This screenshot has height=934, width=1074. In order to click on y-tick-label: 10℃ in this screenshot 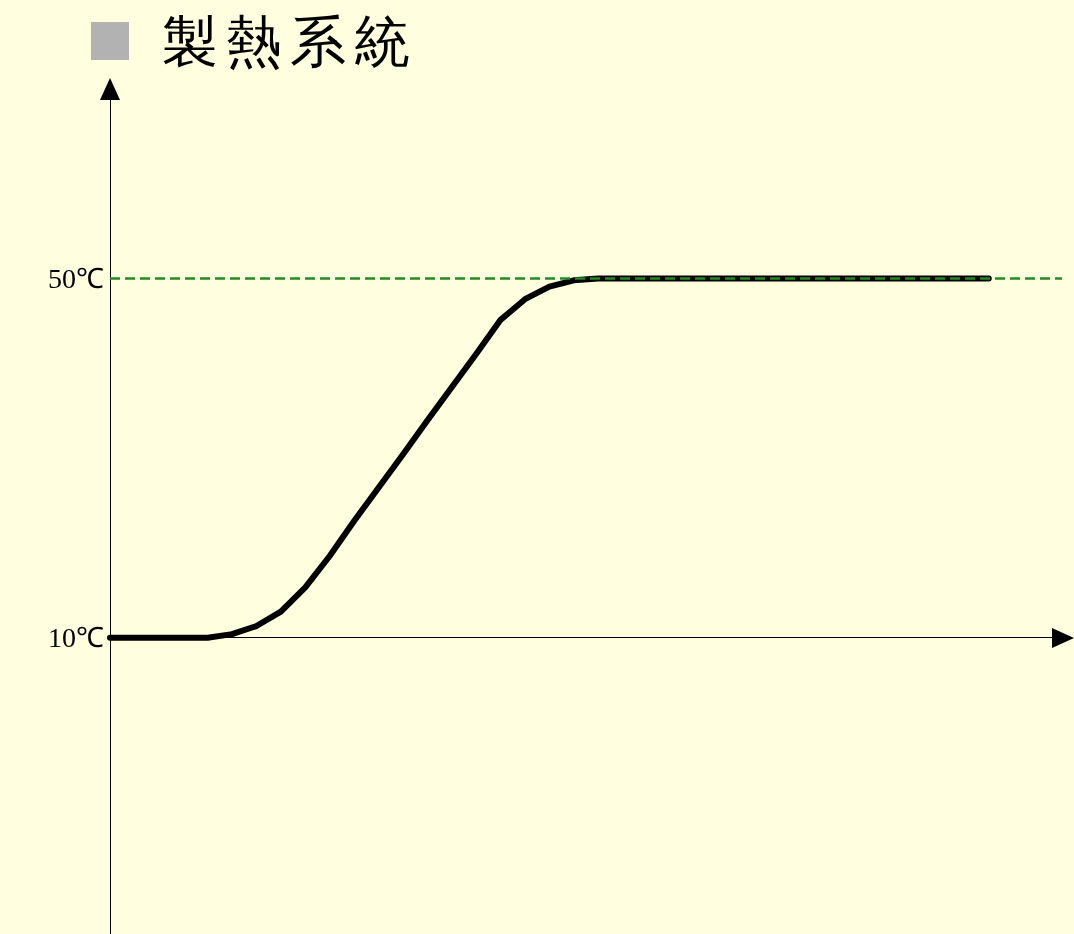, I will do `click(76, 638)`.